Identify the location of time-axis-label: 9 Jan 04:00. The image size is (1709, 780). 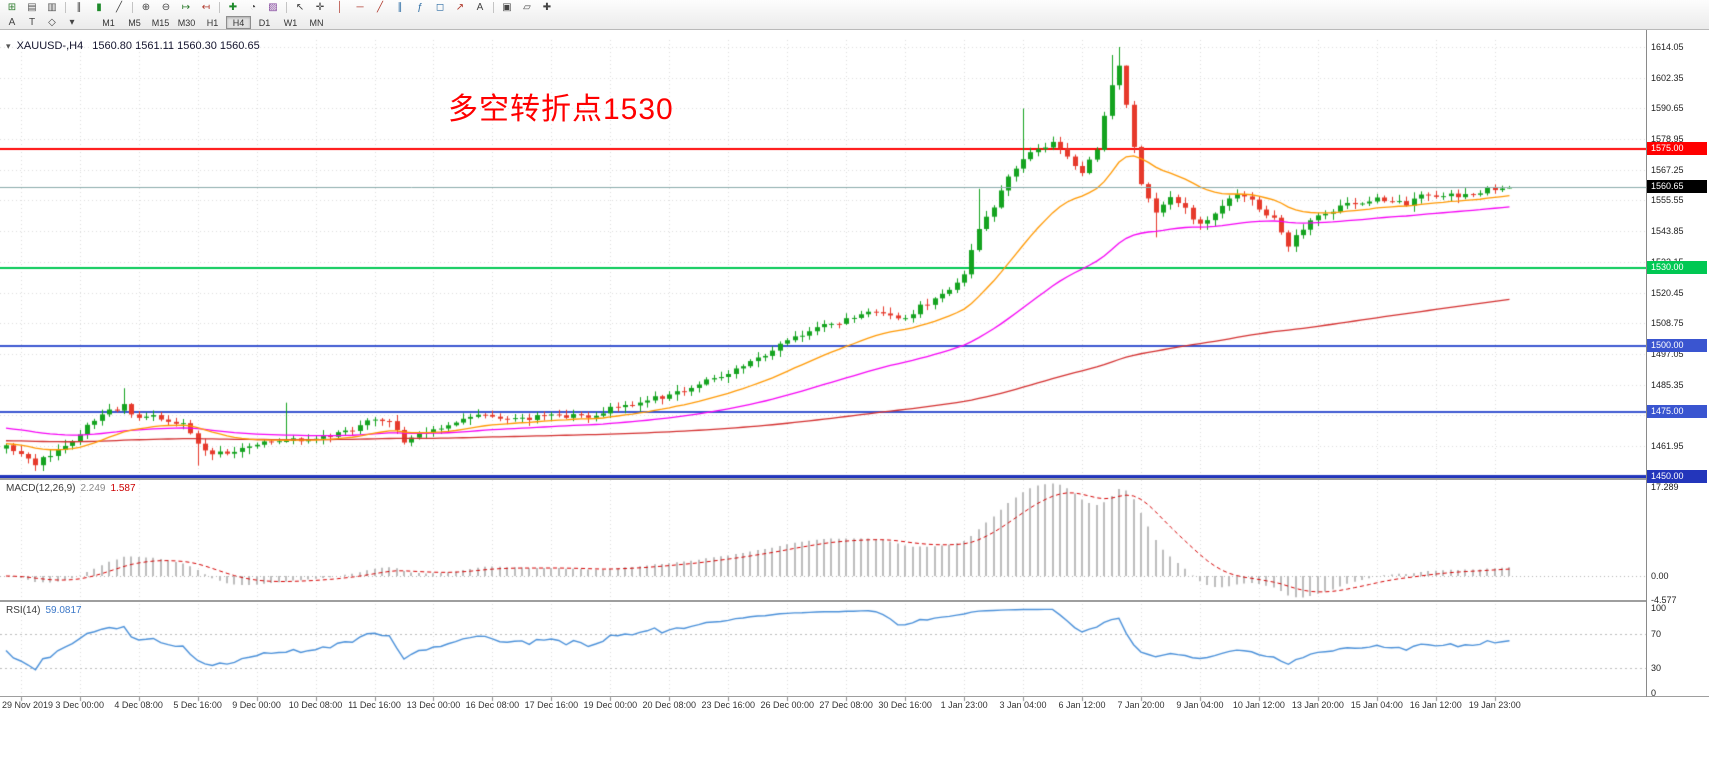
(1200, 705).